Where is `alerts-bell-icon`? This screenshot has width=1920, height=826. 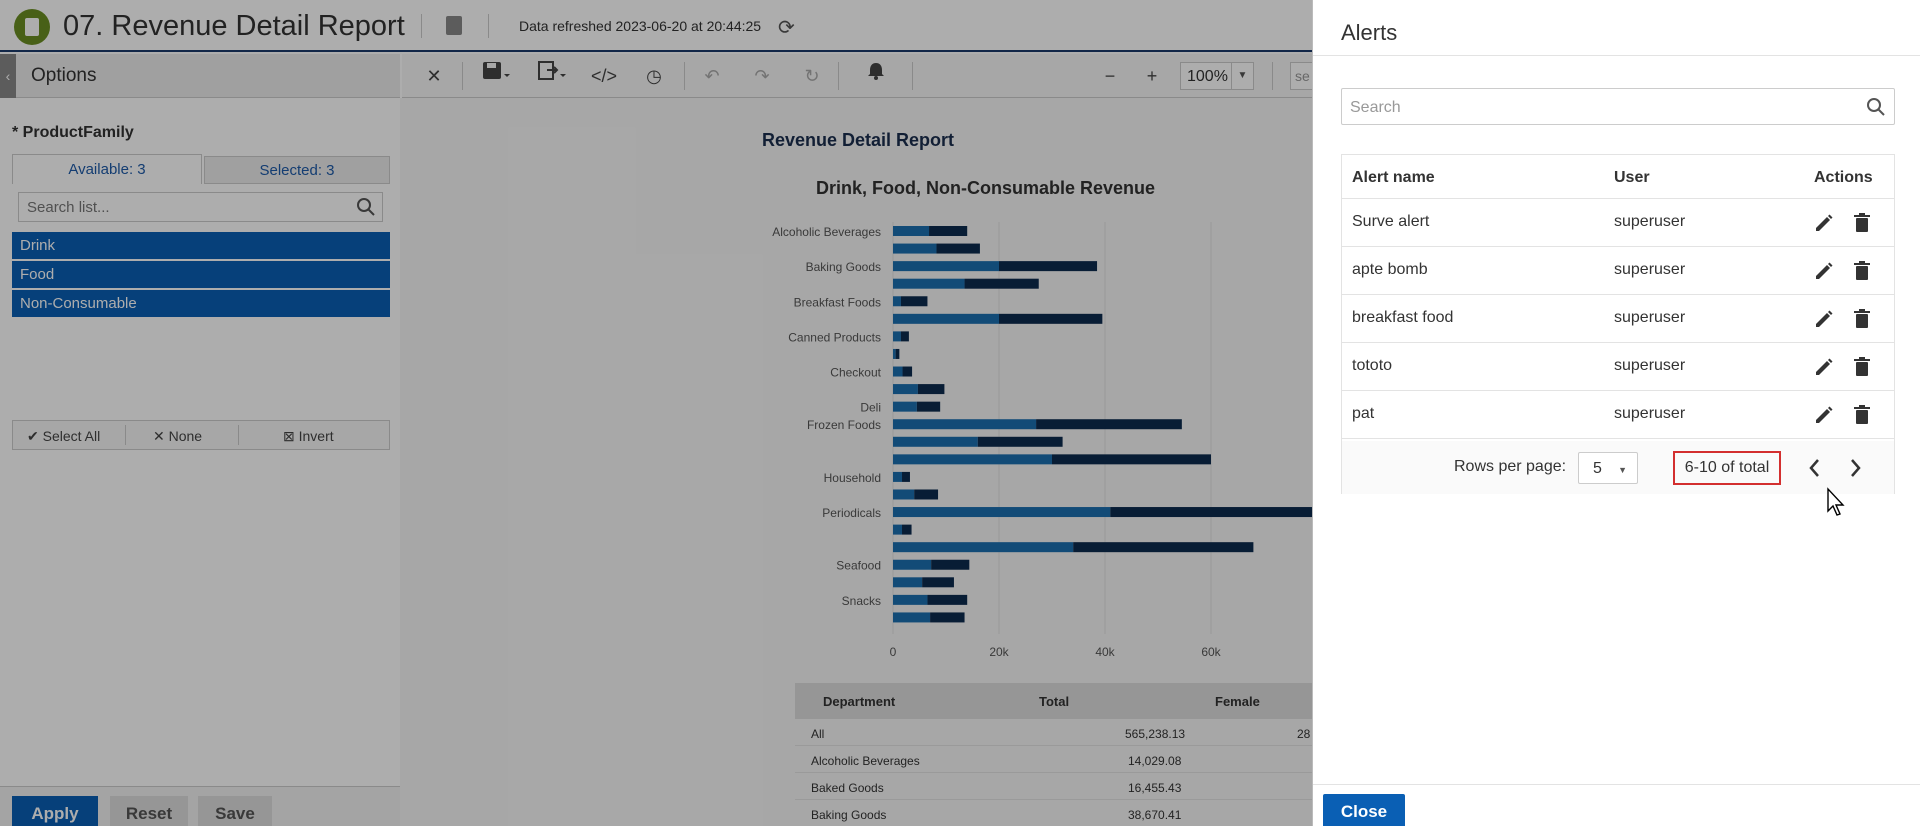 alerts-bell-icon is located at coordinates (876, 76).